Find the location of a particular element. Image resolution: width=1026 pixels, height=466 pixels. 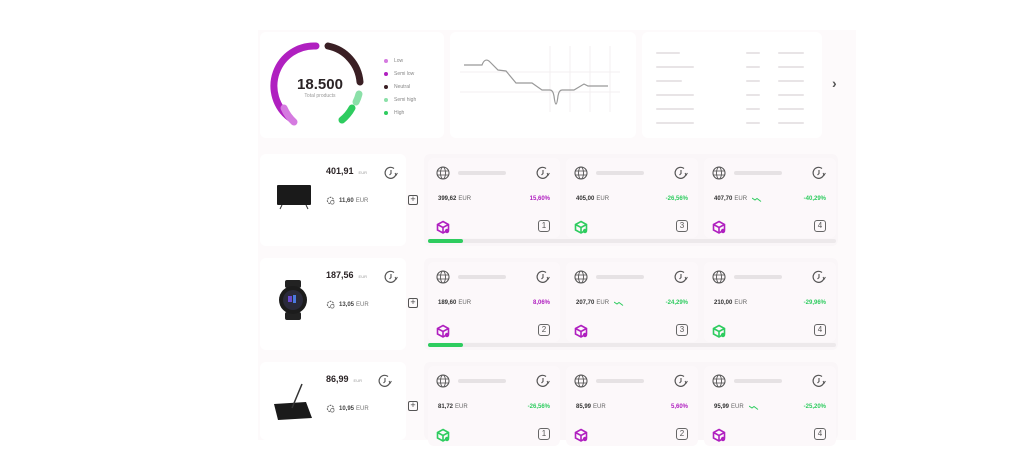

legend-item-neutral: Neutral is located at coordinates (400, 86).